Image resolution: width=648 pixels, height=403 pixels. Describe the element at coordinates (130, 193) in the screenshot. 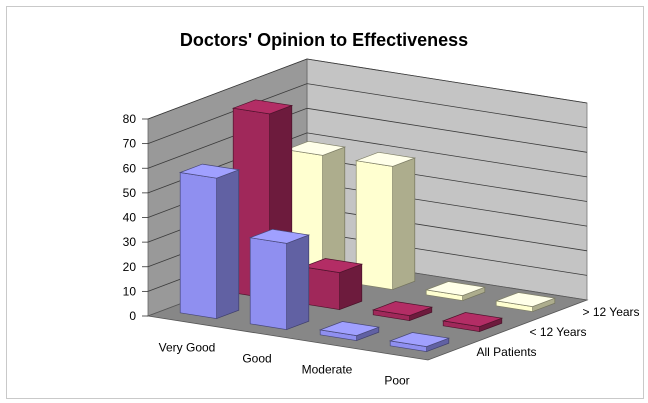

I see `y-tick-label-50: 50` at that location.